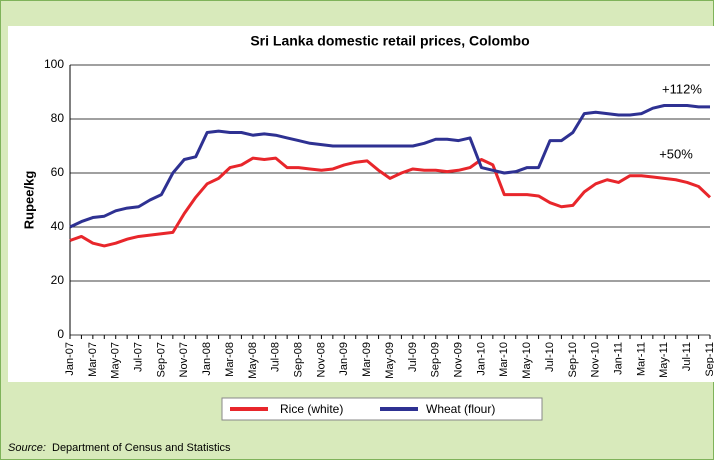  What do you see at coordinates (116, 360) in the screenshot?
I see `x-tick-label: May-07` at bounding box center [116, 360].